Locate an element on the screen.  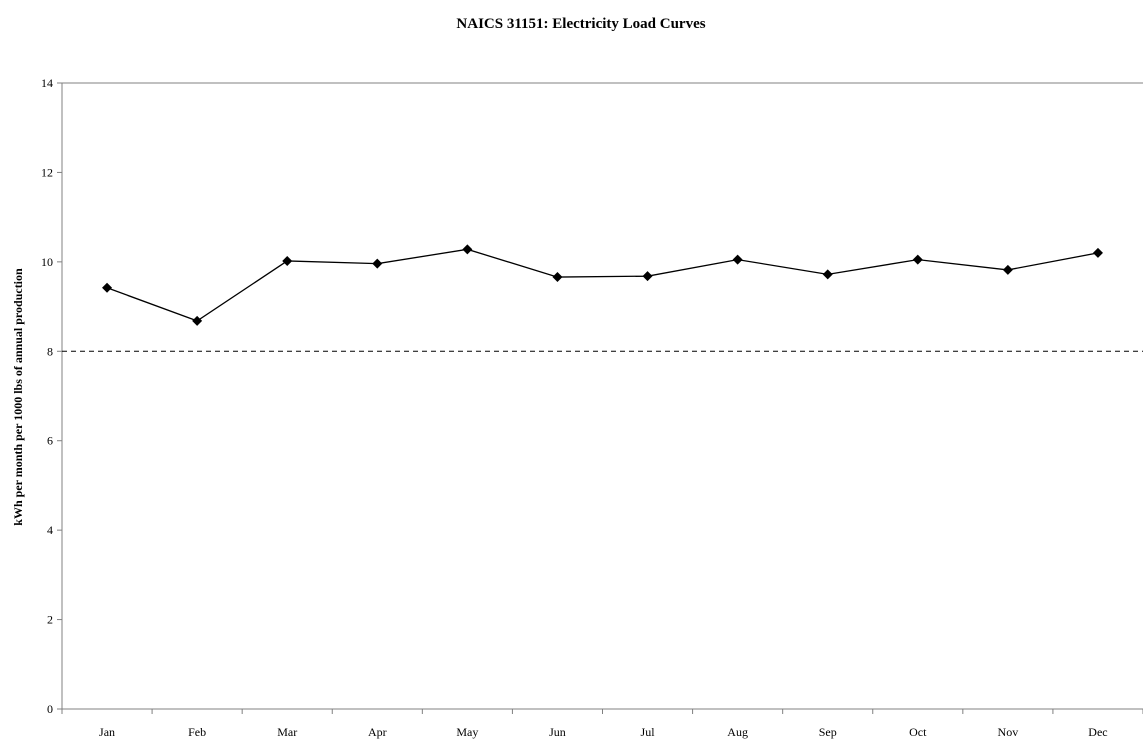
x-tick-label: Jan is located at coordinates (107, 732).